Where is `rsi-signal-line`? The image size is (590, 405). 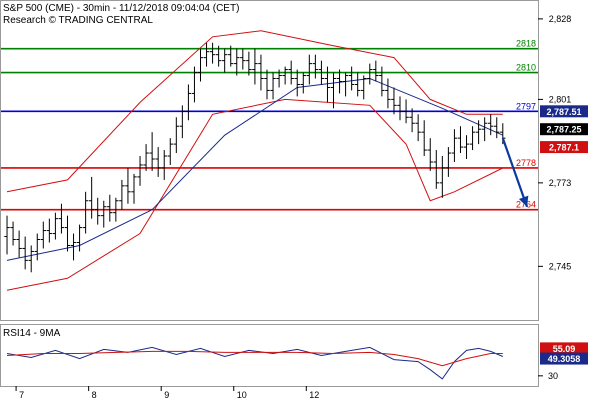 rsi-signal-line is located at coordinates (254, 358).